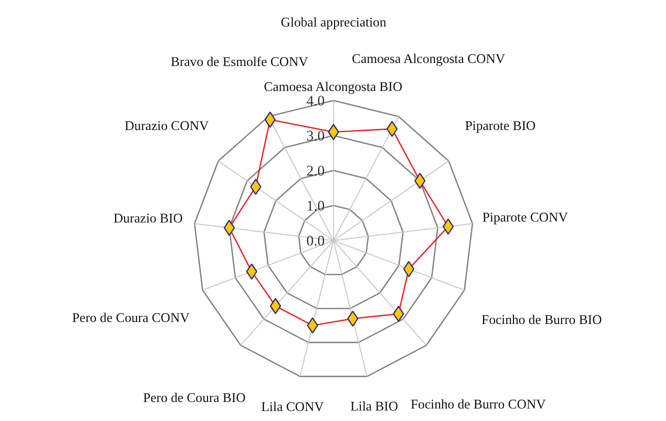 The height and width of the screenshot is (421, 666). I want to click on spoke-label: Pero de Coura CONV, so click(131, 317).